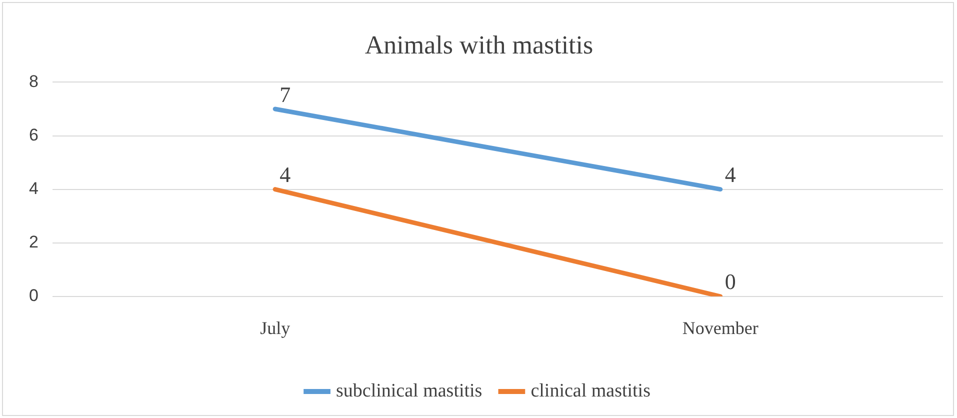 Image resolution: width=957 pixels, height=418 pixels. Describe the element at coordinates (33, 81) in the screenshot. I see `y-tick-label: 8` at that location.